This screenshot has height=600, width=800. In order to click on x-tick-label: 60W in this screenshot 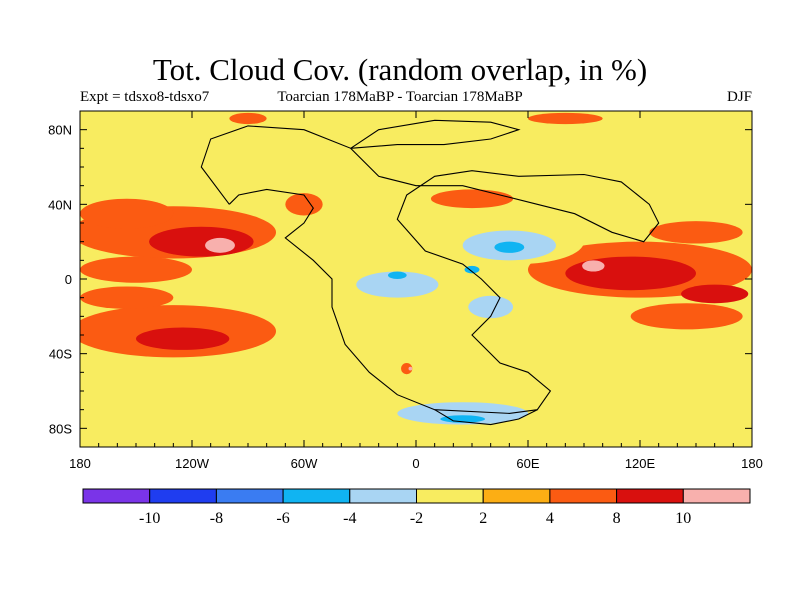, I will do `click(304, 463)`.